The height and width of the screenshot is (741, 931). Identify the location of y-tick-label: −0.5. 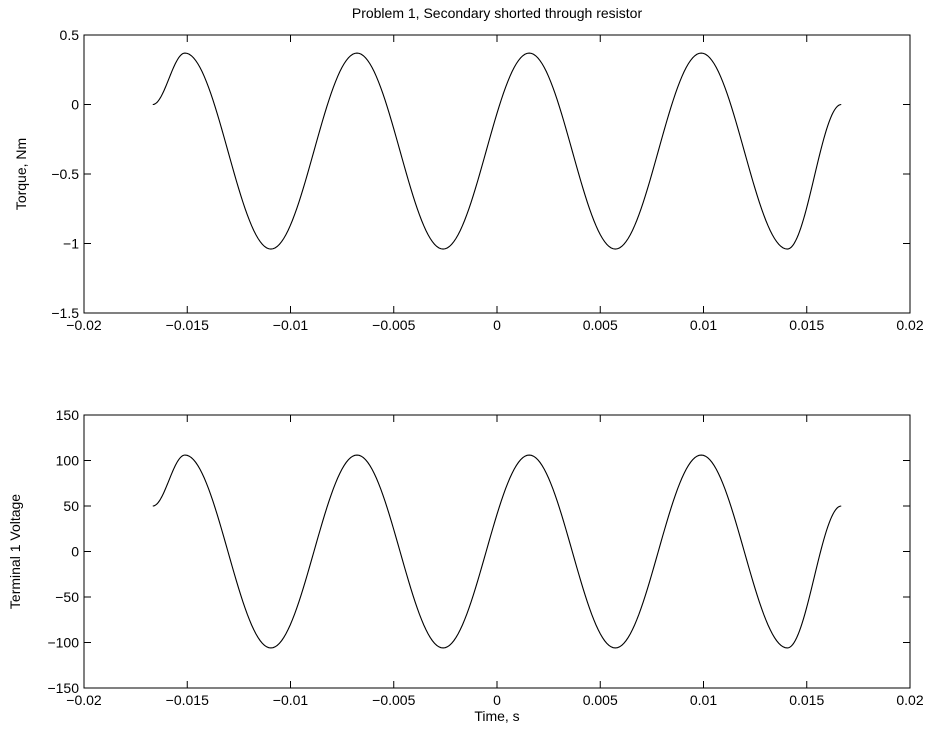
(65, 174).